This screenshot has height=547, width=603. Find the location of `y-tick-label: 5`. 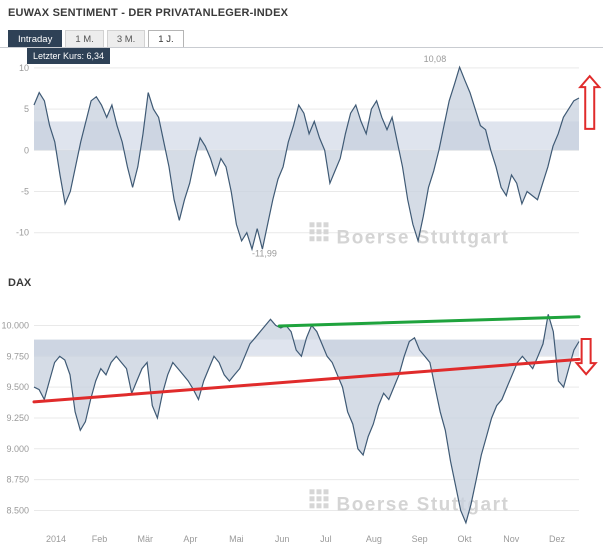

y-tick-label: 5 is located at coordinates (26, 109).